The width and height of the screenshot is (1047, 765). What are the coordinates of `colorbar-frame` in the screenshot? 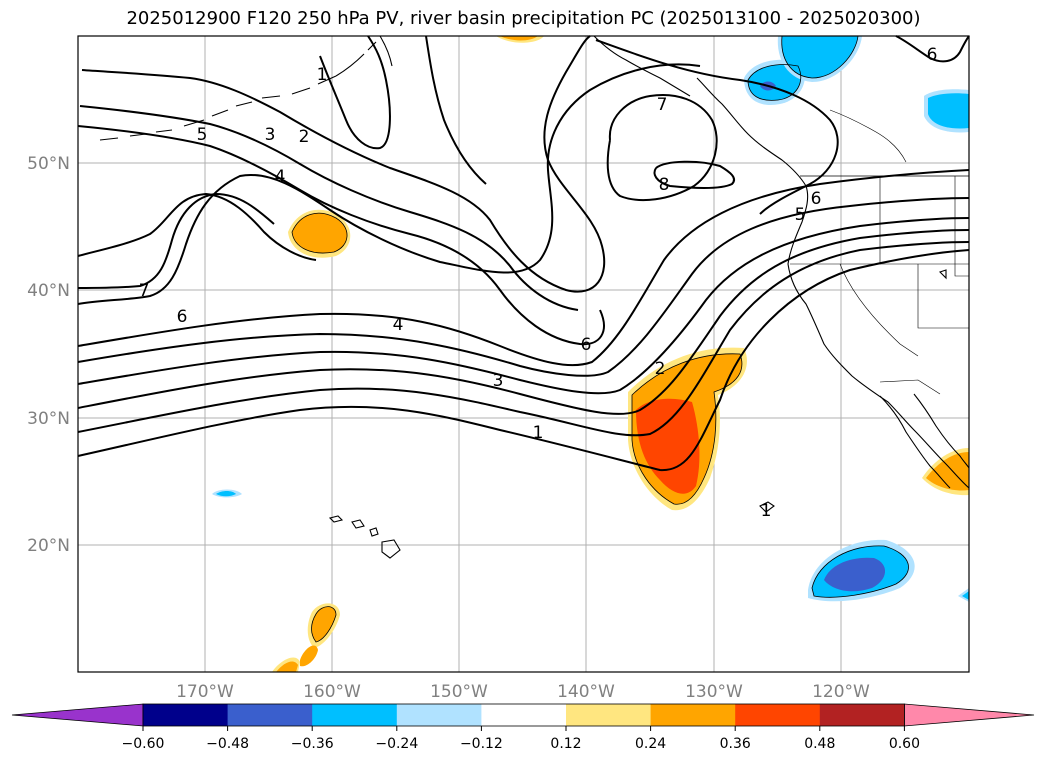 It's located at (523, 715).